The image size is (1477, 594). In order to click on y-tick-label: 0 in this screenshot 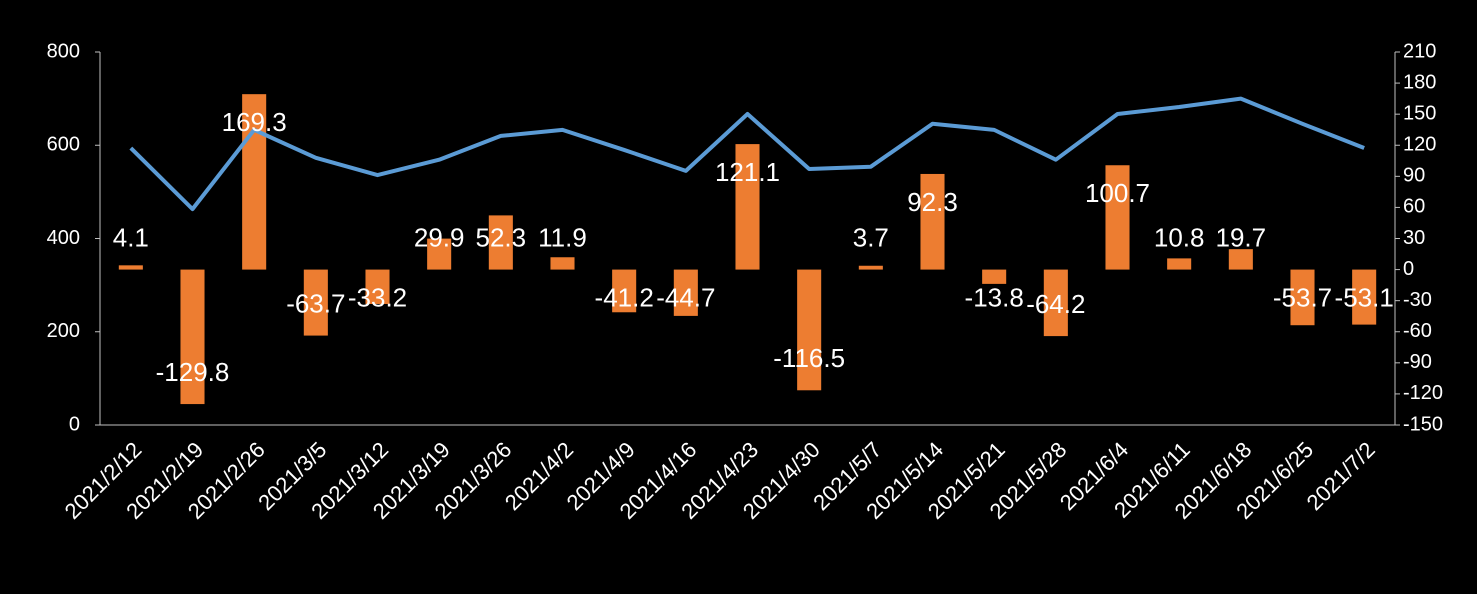, I will do `click(74, 424)`.